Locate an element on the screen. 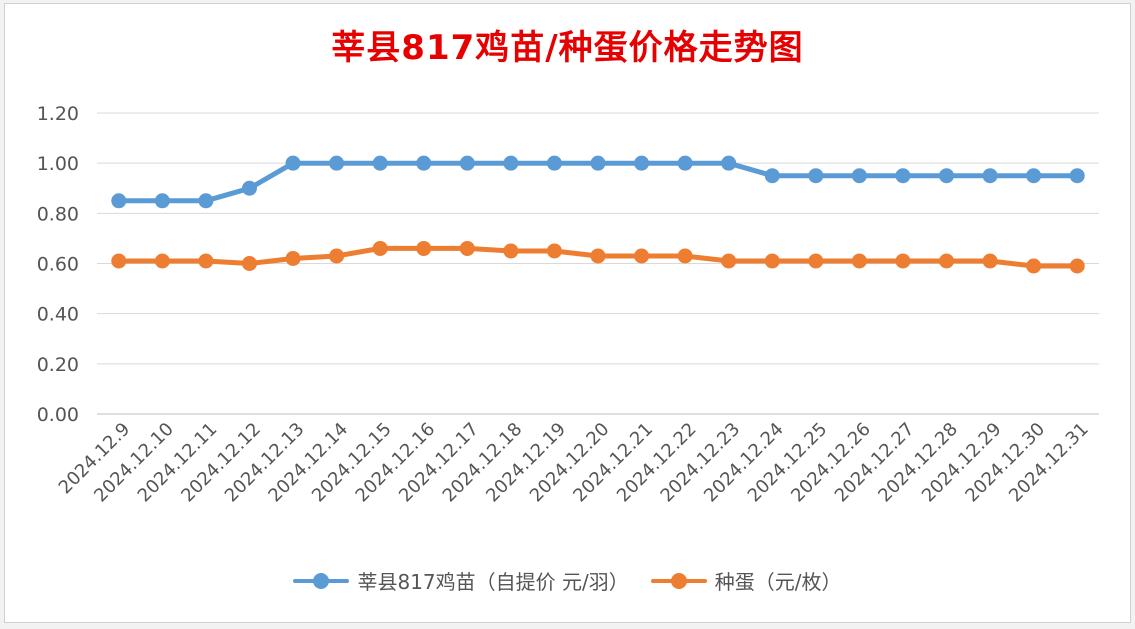 This screenshot has width=1135, height=629. legend: 莘县817鸡苗（自提价 元/羽） 种蛋（元/枚） is located at coordinates (567, 580).